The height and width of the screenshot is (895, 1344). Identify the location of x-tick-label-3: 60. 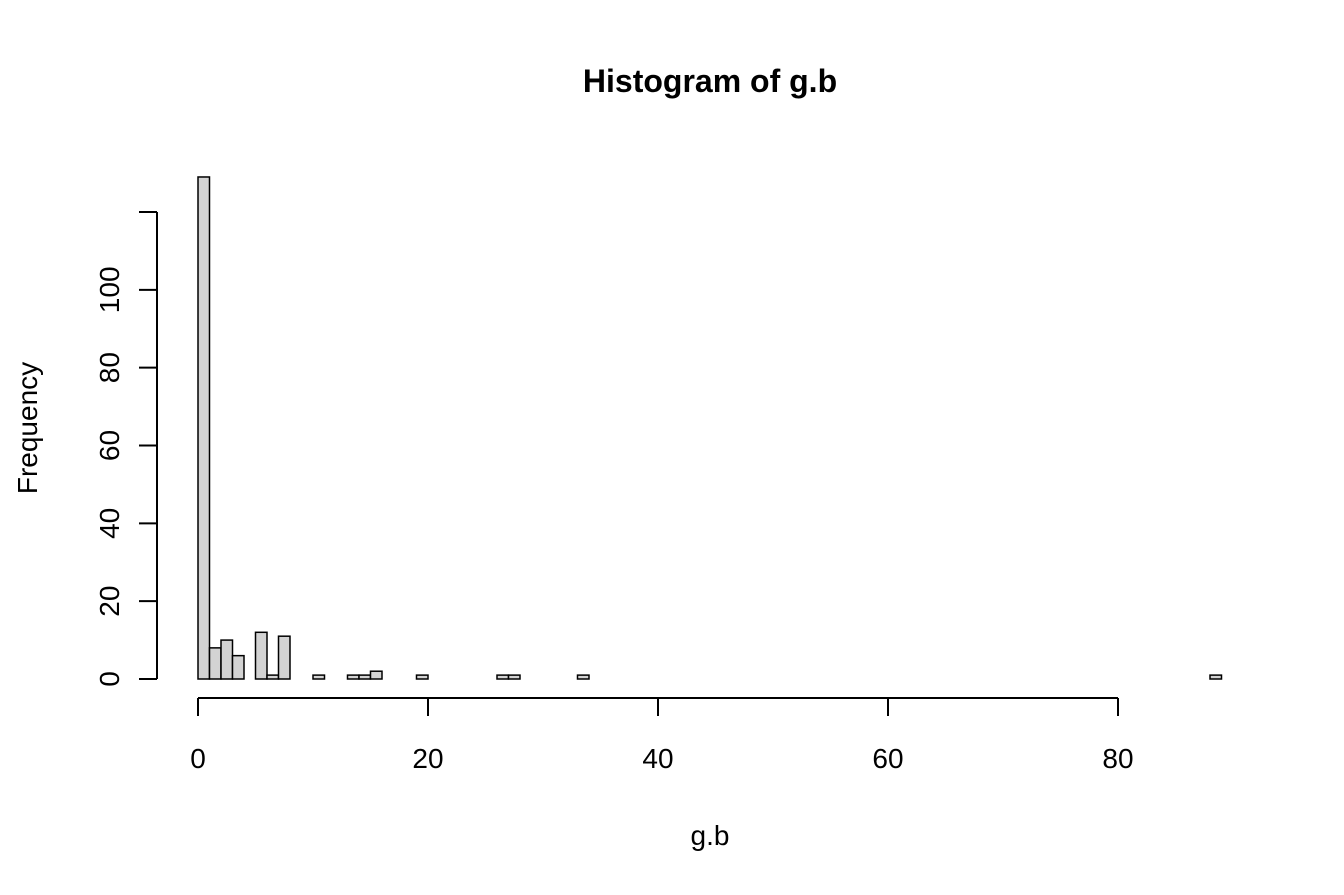
(887, 758).